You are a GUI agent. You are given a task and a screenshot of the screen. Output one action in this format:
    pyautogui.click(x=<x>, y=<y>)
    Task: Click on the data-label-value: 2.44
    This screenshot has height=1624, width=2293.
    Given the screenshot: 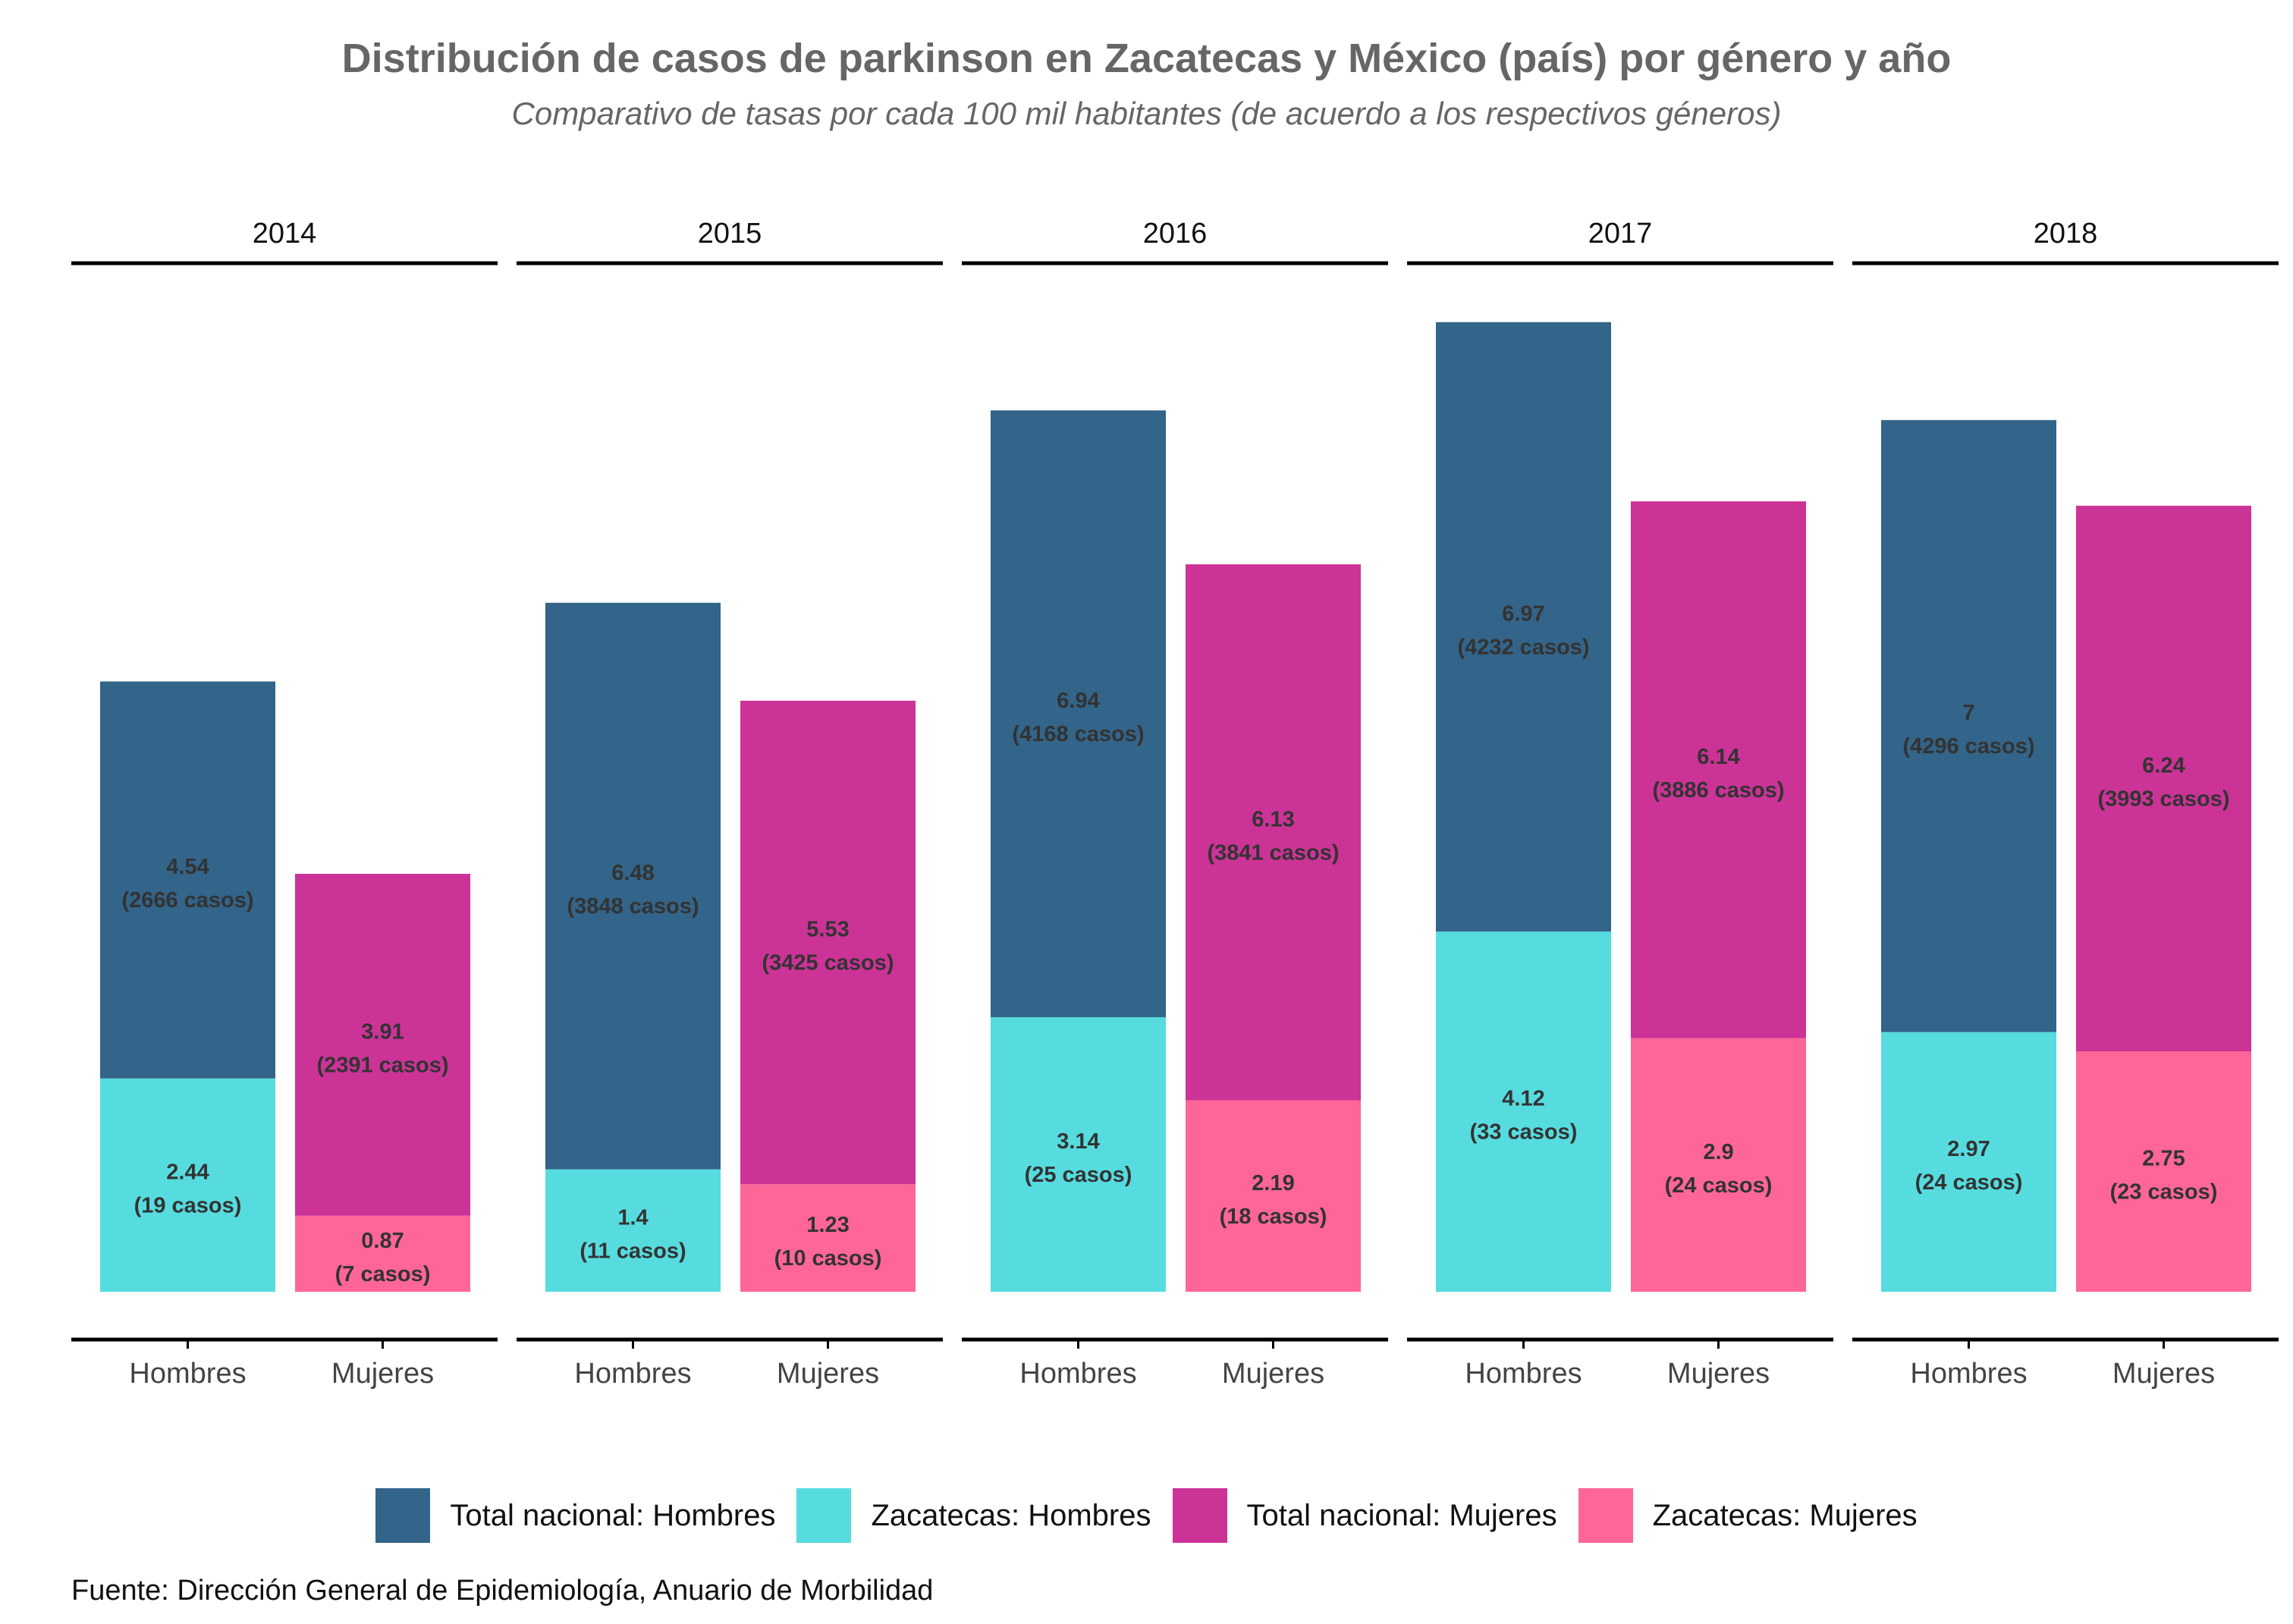 What is the action you would take?
    pyautogui.click(x=187, y=1172)
    